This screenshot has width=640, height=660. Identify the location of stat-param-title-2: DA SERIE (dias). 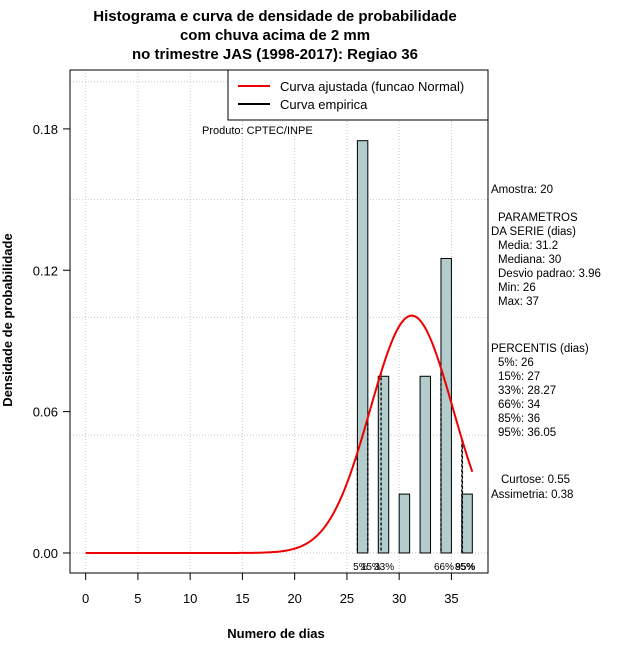
(533, 232).